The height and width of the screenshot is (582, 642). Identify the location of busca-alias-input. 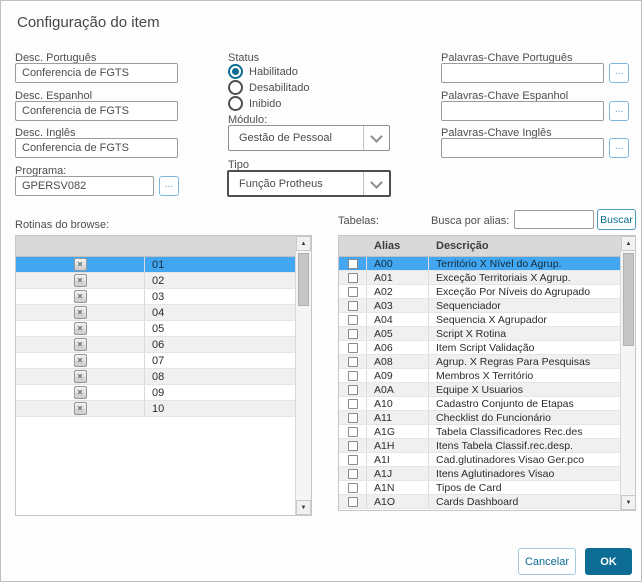
(554, 219).